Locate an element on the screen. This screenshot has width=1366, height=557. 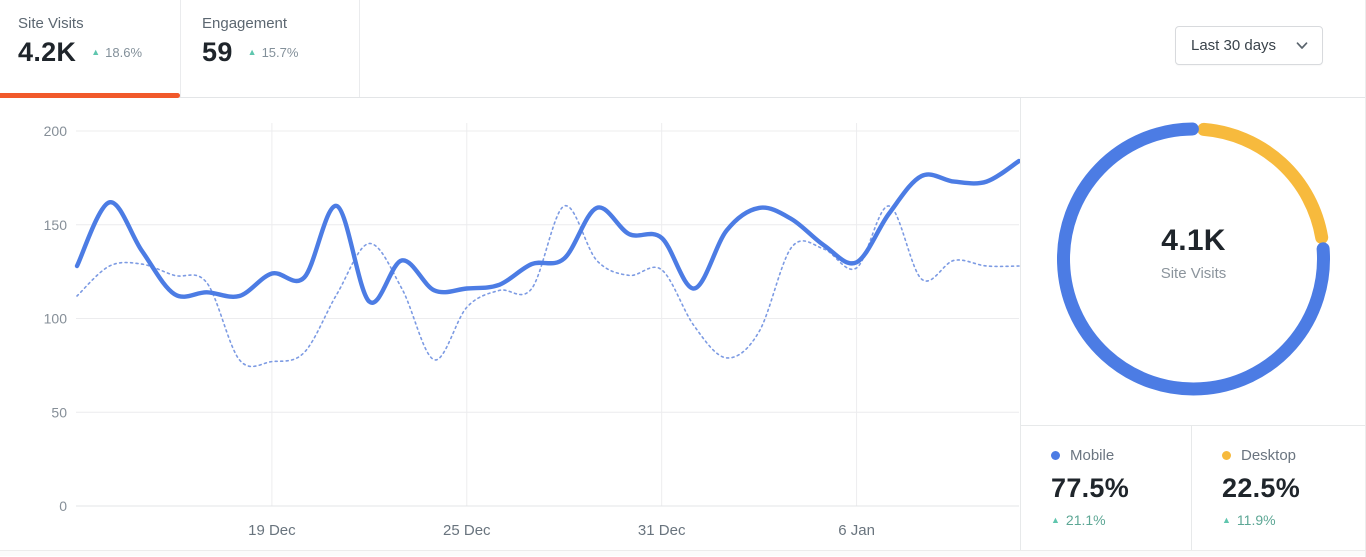
chevron-down-icon is located at coordinates (1302, 45).